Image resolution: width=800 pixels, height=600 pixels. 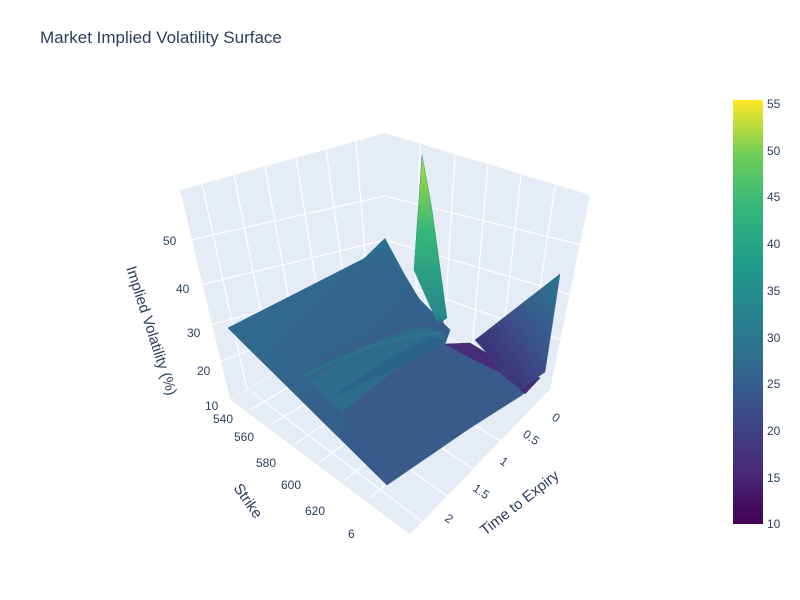 What do you see at coordinates (170, 241) in the screenshot?
I see `z-tick-label: 50` at bounding box center [170, 241].